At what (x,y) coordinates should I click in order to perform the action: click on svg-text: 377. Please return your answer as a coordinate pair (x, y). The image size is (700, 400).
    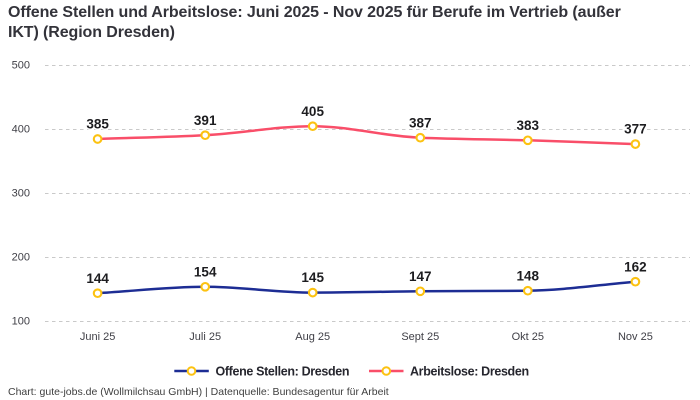
    Looking at the image, I should click on (635, 129).